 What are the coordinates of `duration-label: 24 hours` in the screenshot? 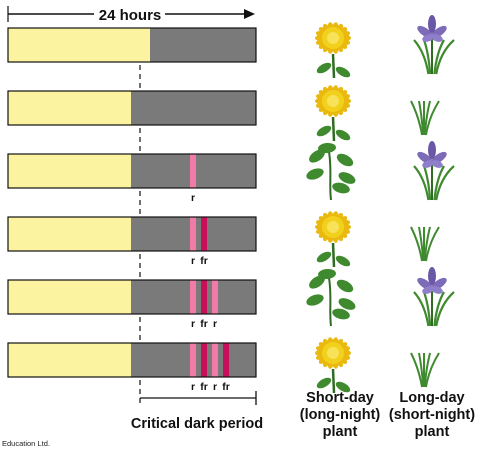 It's located at (130, 15).